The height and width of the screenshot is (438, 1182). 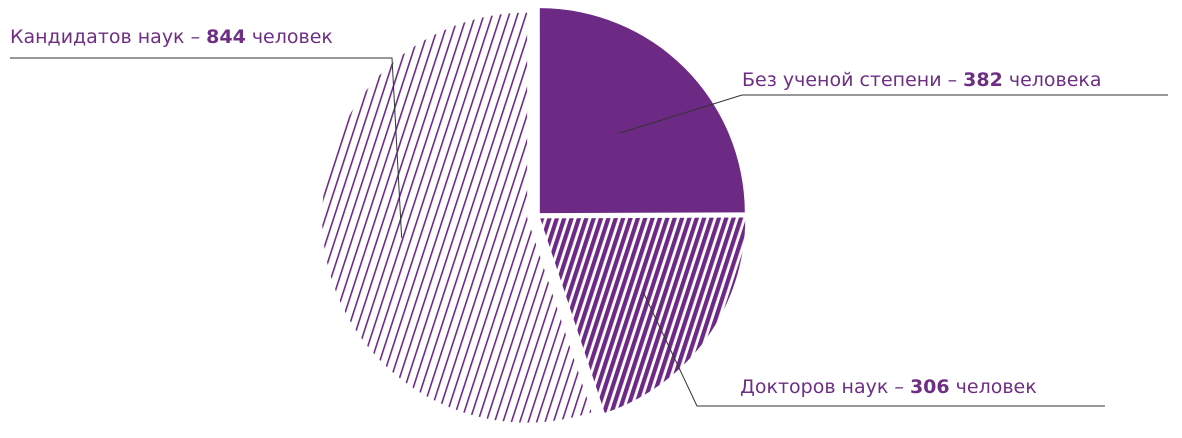 What do you see at coordinates (888, 387) in the screenshot?
I see `label-doctors: Докторов наук – 306 человек` at bounding box center [888, 387].